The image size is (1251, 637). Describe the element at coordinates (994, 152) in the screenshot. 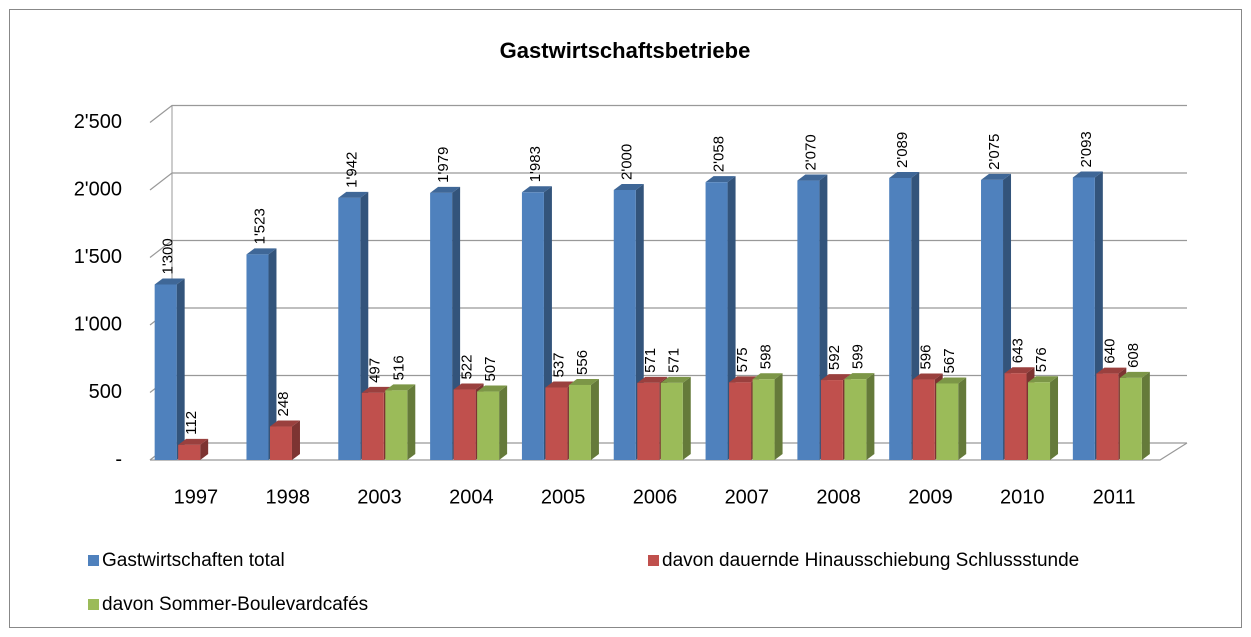

I see `data-label: 2'075` at that location.